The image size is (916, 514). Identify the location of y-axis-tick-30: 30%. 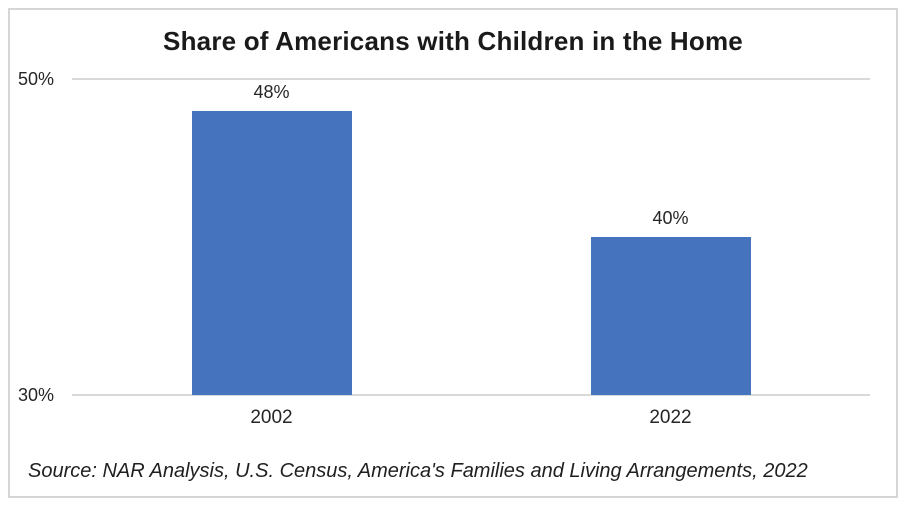
(36, 395).